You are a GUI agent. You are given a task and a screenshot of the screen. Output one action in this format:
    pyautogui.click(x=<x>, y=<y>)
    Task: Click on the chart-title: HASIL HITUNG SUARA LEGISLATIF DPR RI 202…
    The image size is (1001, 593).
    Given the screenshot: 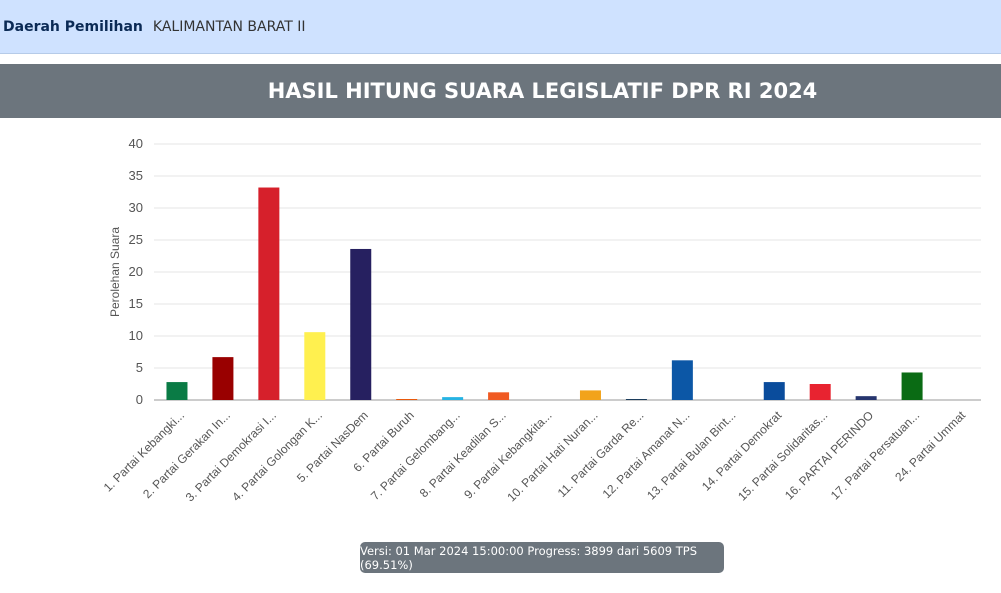 What is the action you would take?
    pyautogui.click(x=542, y=91)
    